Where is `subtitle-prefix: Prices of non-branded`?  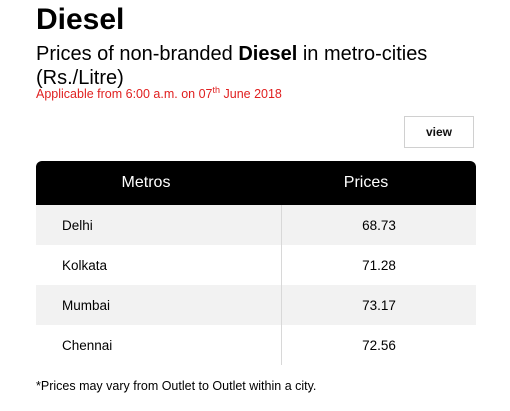 subtitle-prefix: Prices of non-branded is located at coordinates (137, 54).